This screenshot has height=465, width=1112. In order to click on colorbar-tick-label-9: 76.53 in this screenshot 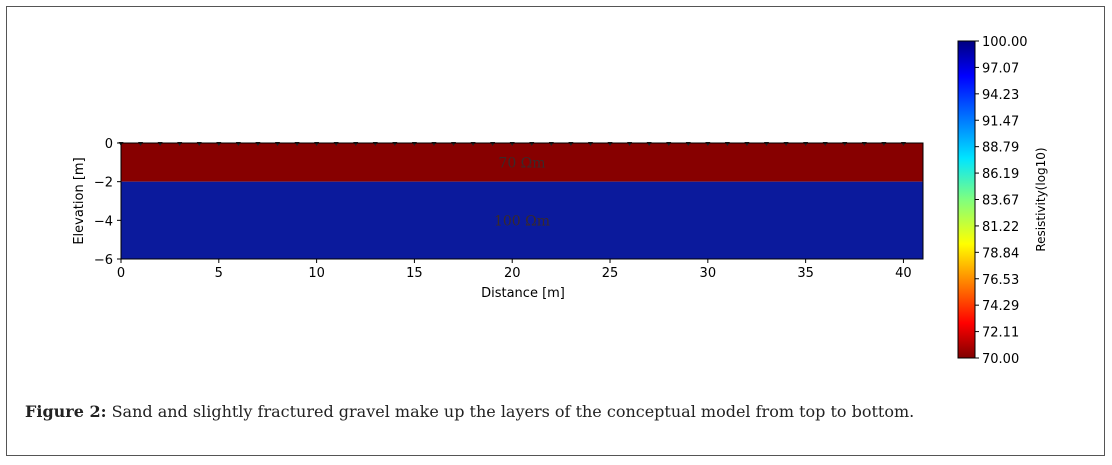, I will do `click(1000, 280)`.